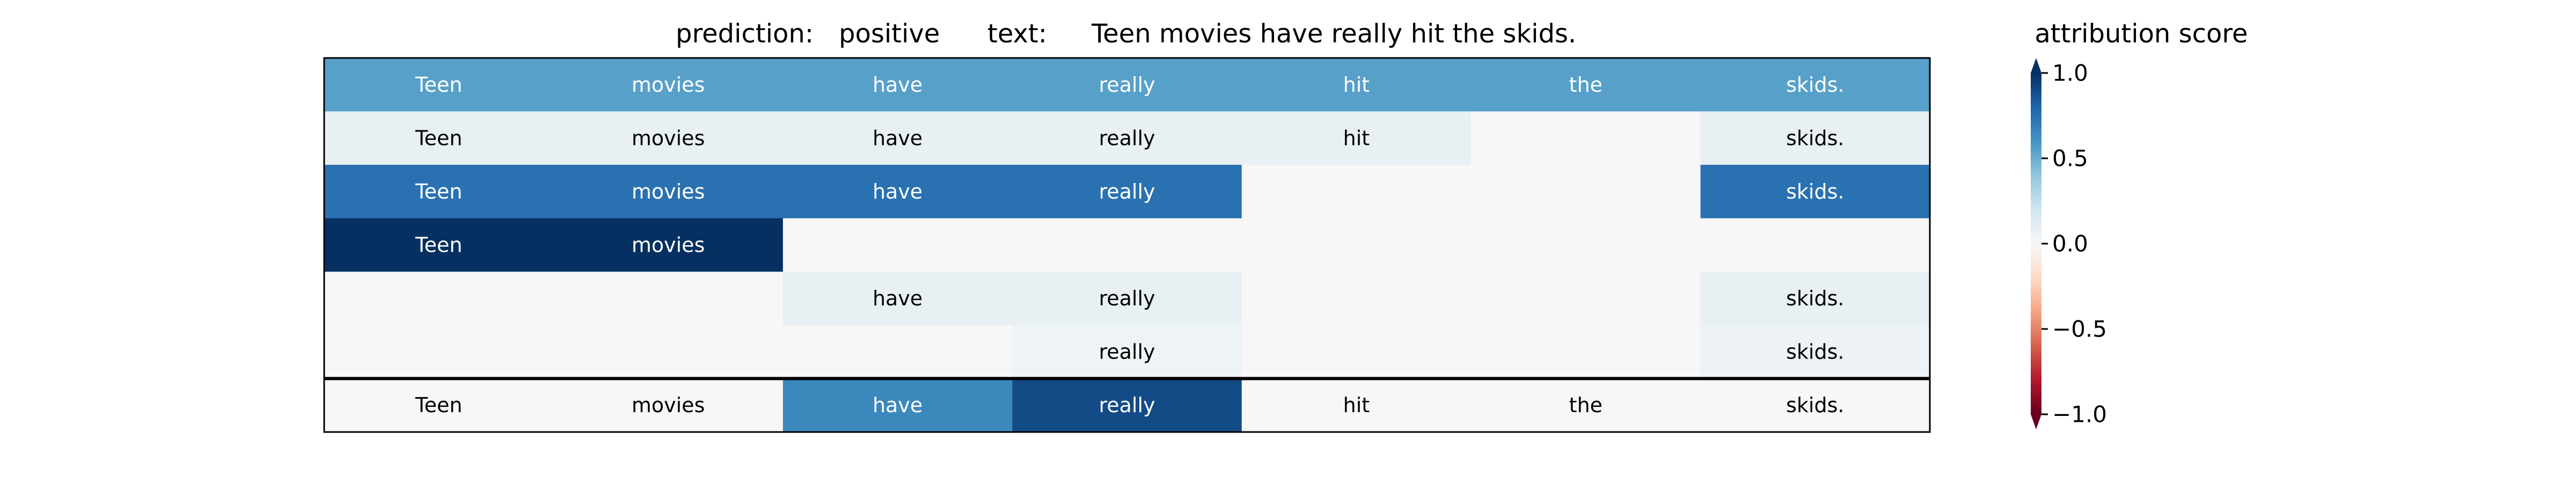 Image resolution: width=2576 pixels, height=483 pixels. I want to click on heatmap-cell-r0-c3, so click(1127, 85).